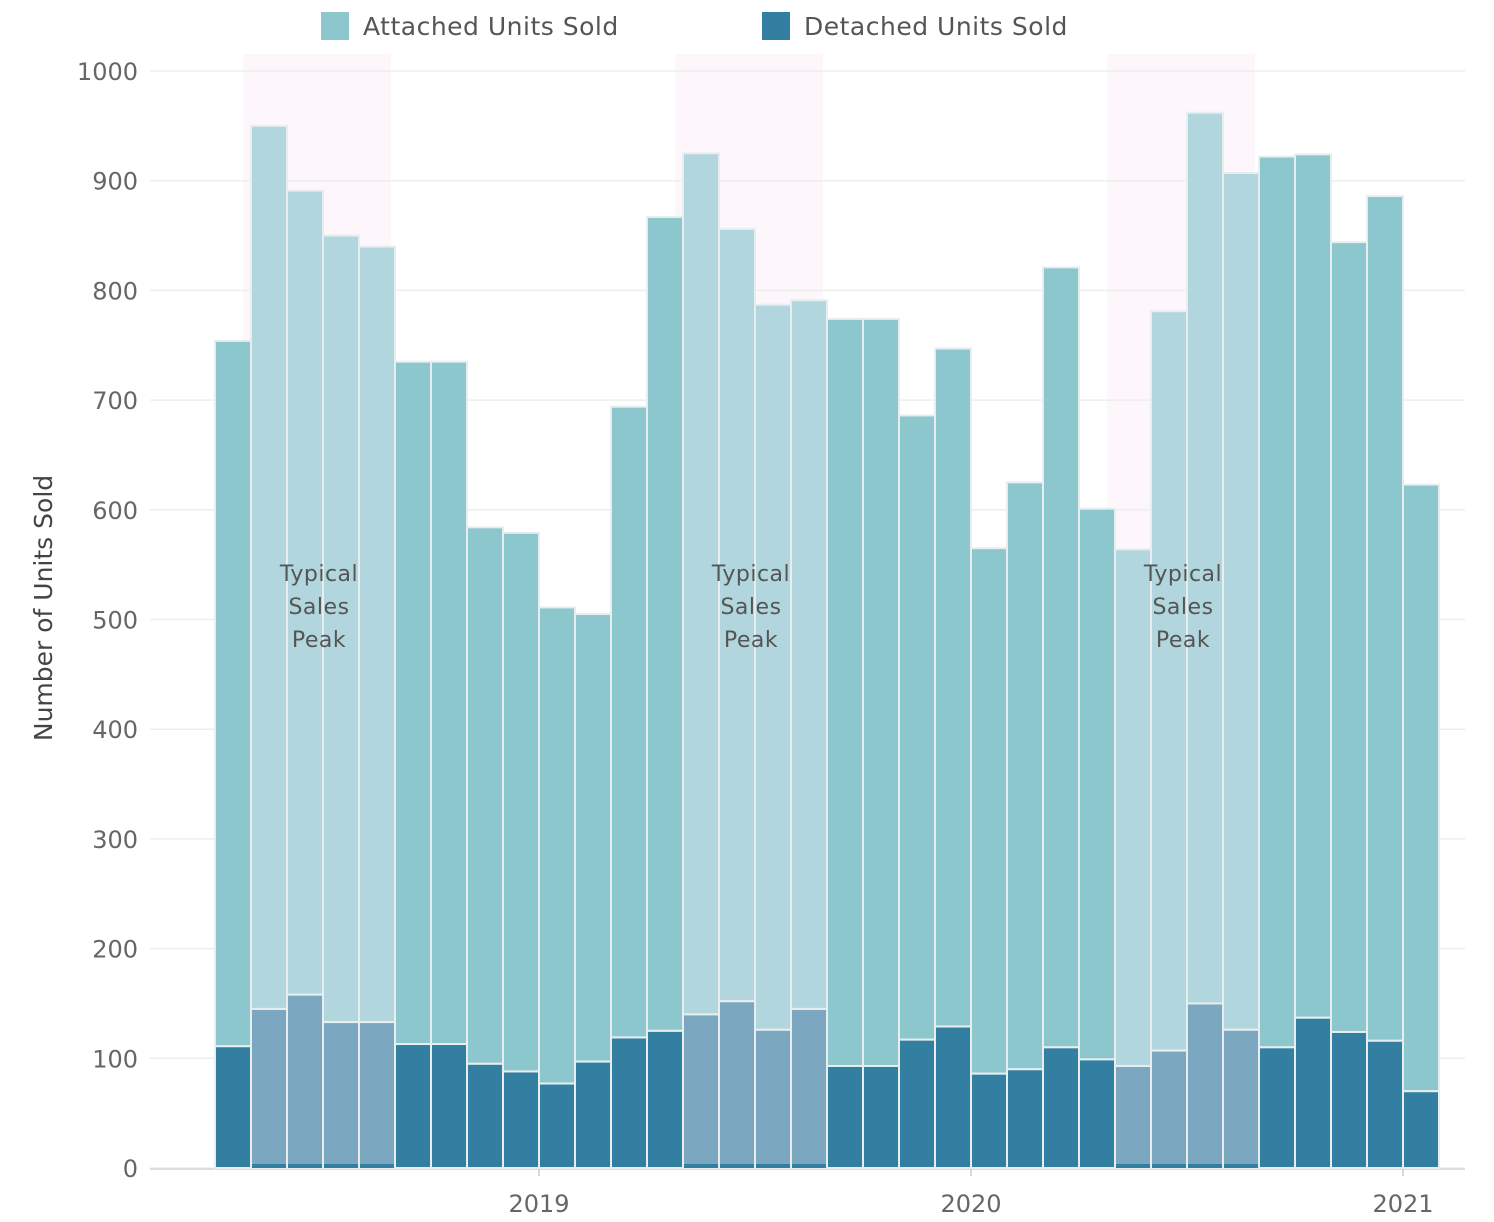  I want to click on y-tick-label: 400, so click(115, 730).